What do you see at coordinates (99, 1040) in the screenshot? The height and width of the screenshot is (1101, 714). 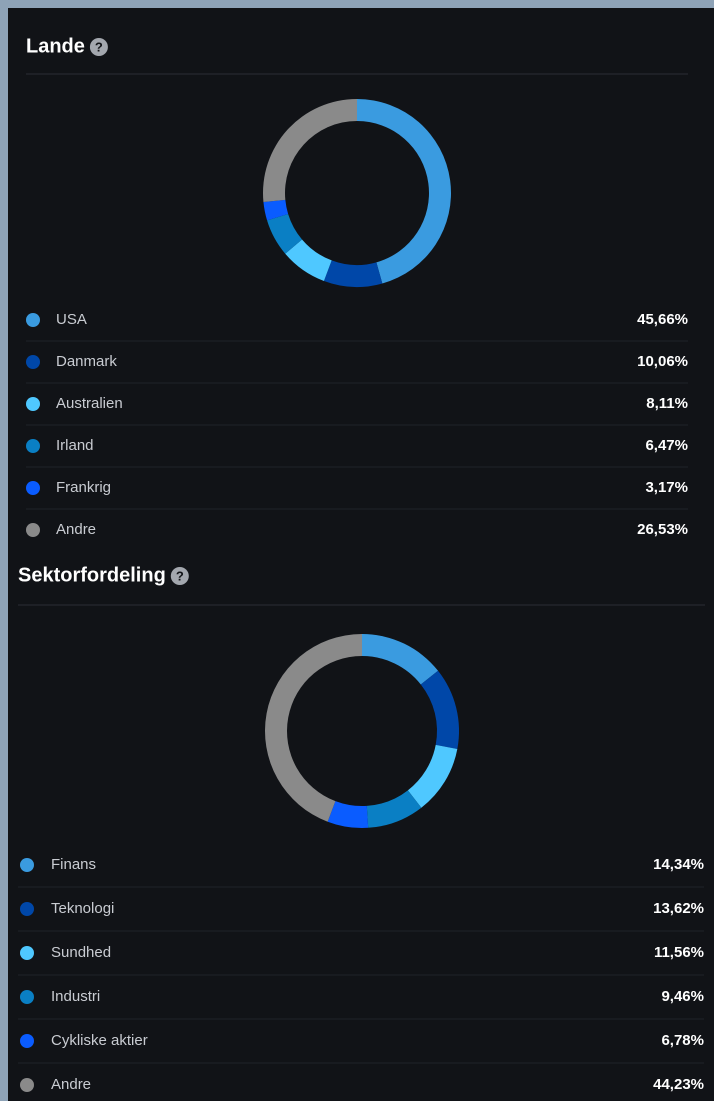 I see `legend-label: Cykliske aktier` at bounding box center [99, 1040].